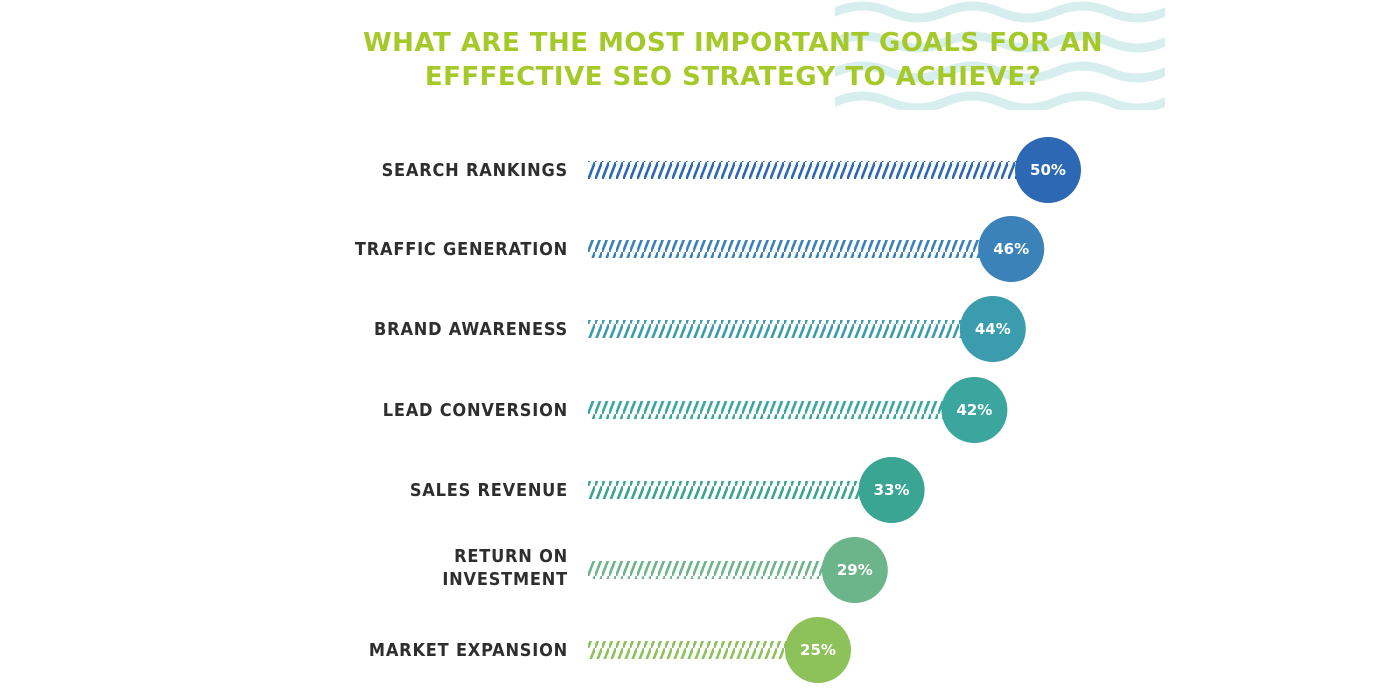 The width and height of the screenshot is (1400, 700). I want to click on value-label: 44%, so click(993, 329).